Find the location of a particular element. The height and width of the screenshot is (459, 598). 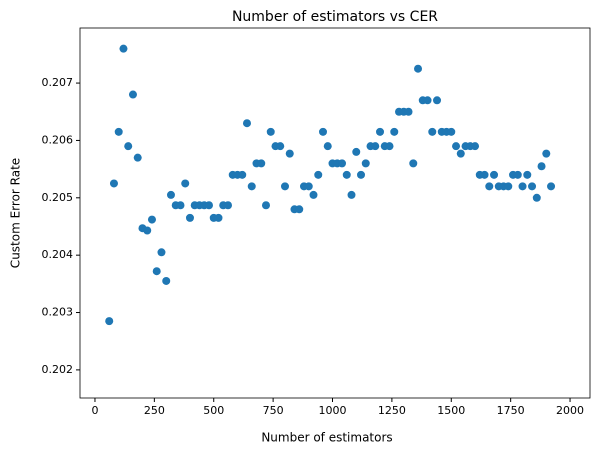

x-tick-label: 1500 is located at coordinates (451, 410).